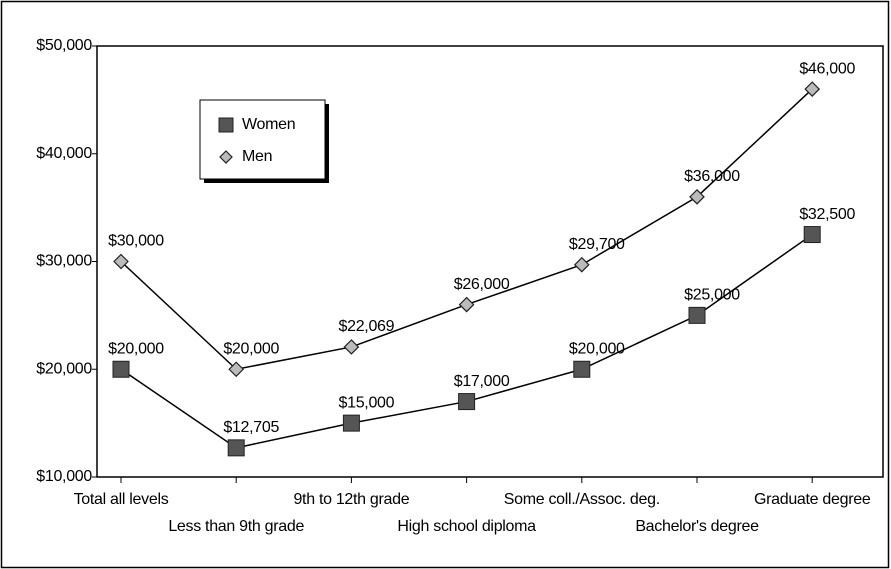  I want to click on data-label: $12,705, so click(251, 427).